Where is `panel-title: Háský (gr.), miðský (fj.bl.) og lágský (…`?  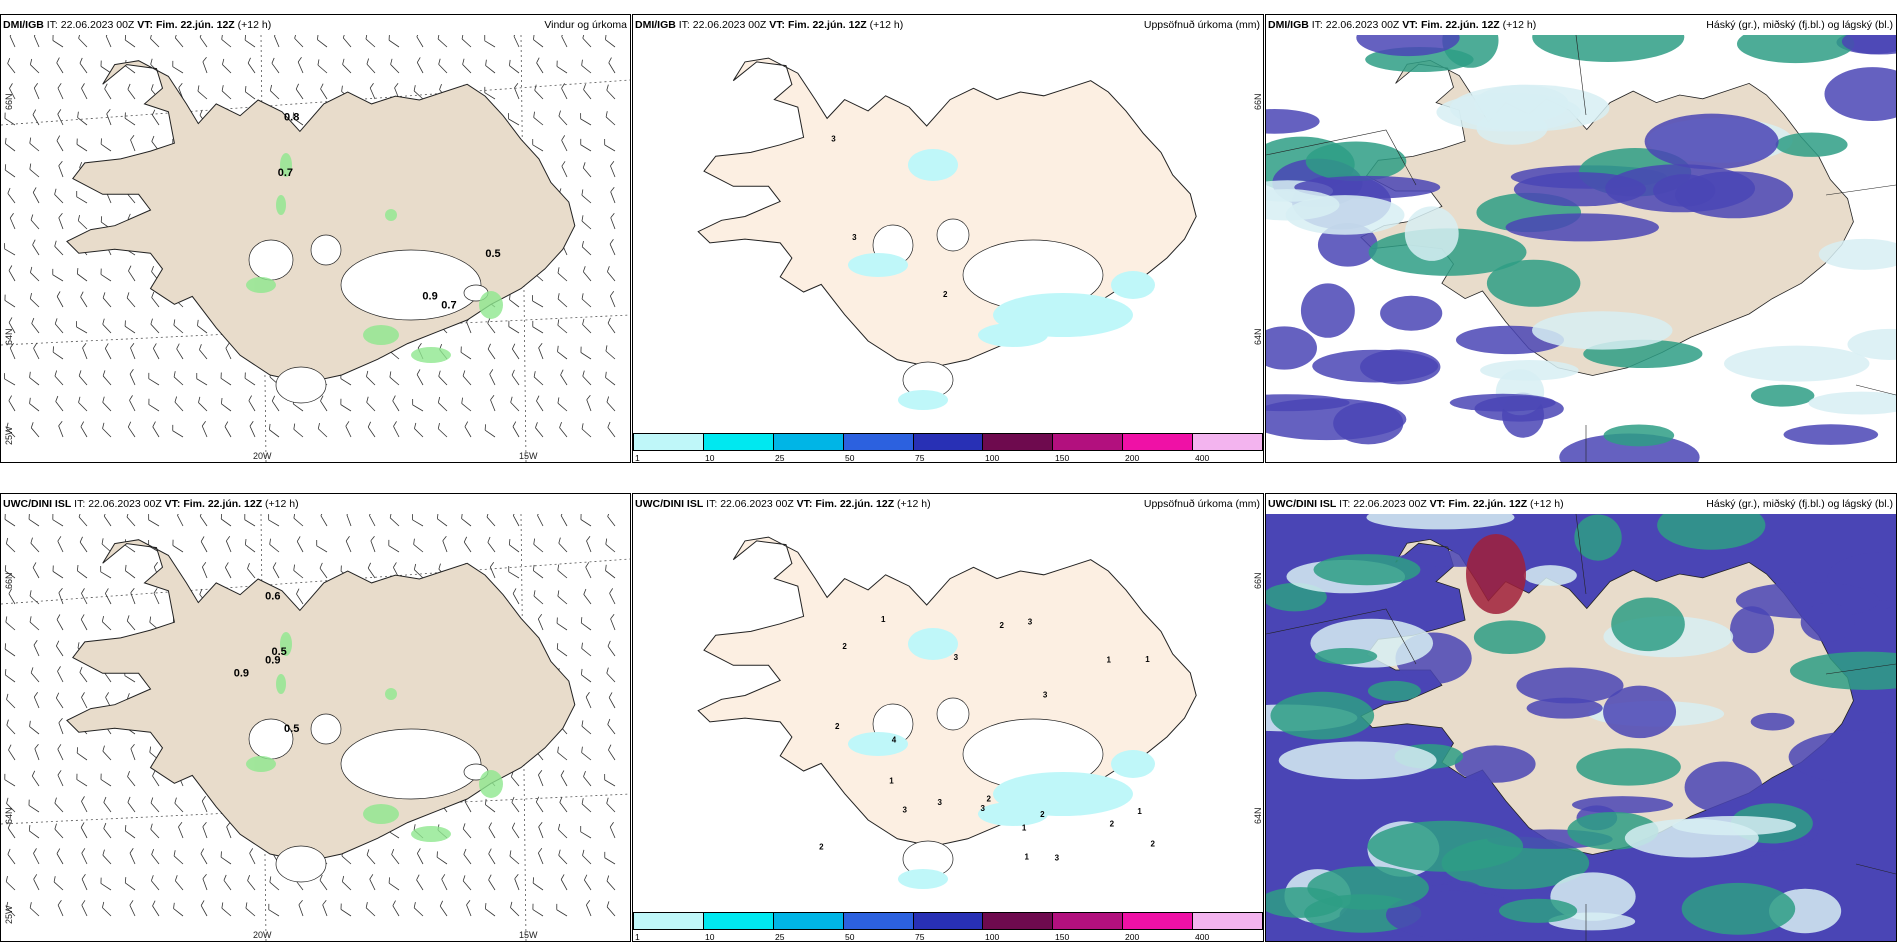 panel-title: Háský (gr.), miðský (fj.bl.) og lágský (… is located at coordinates (1799, 25).